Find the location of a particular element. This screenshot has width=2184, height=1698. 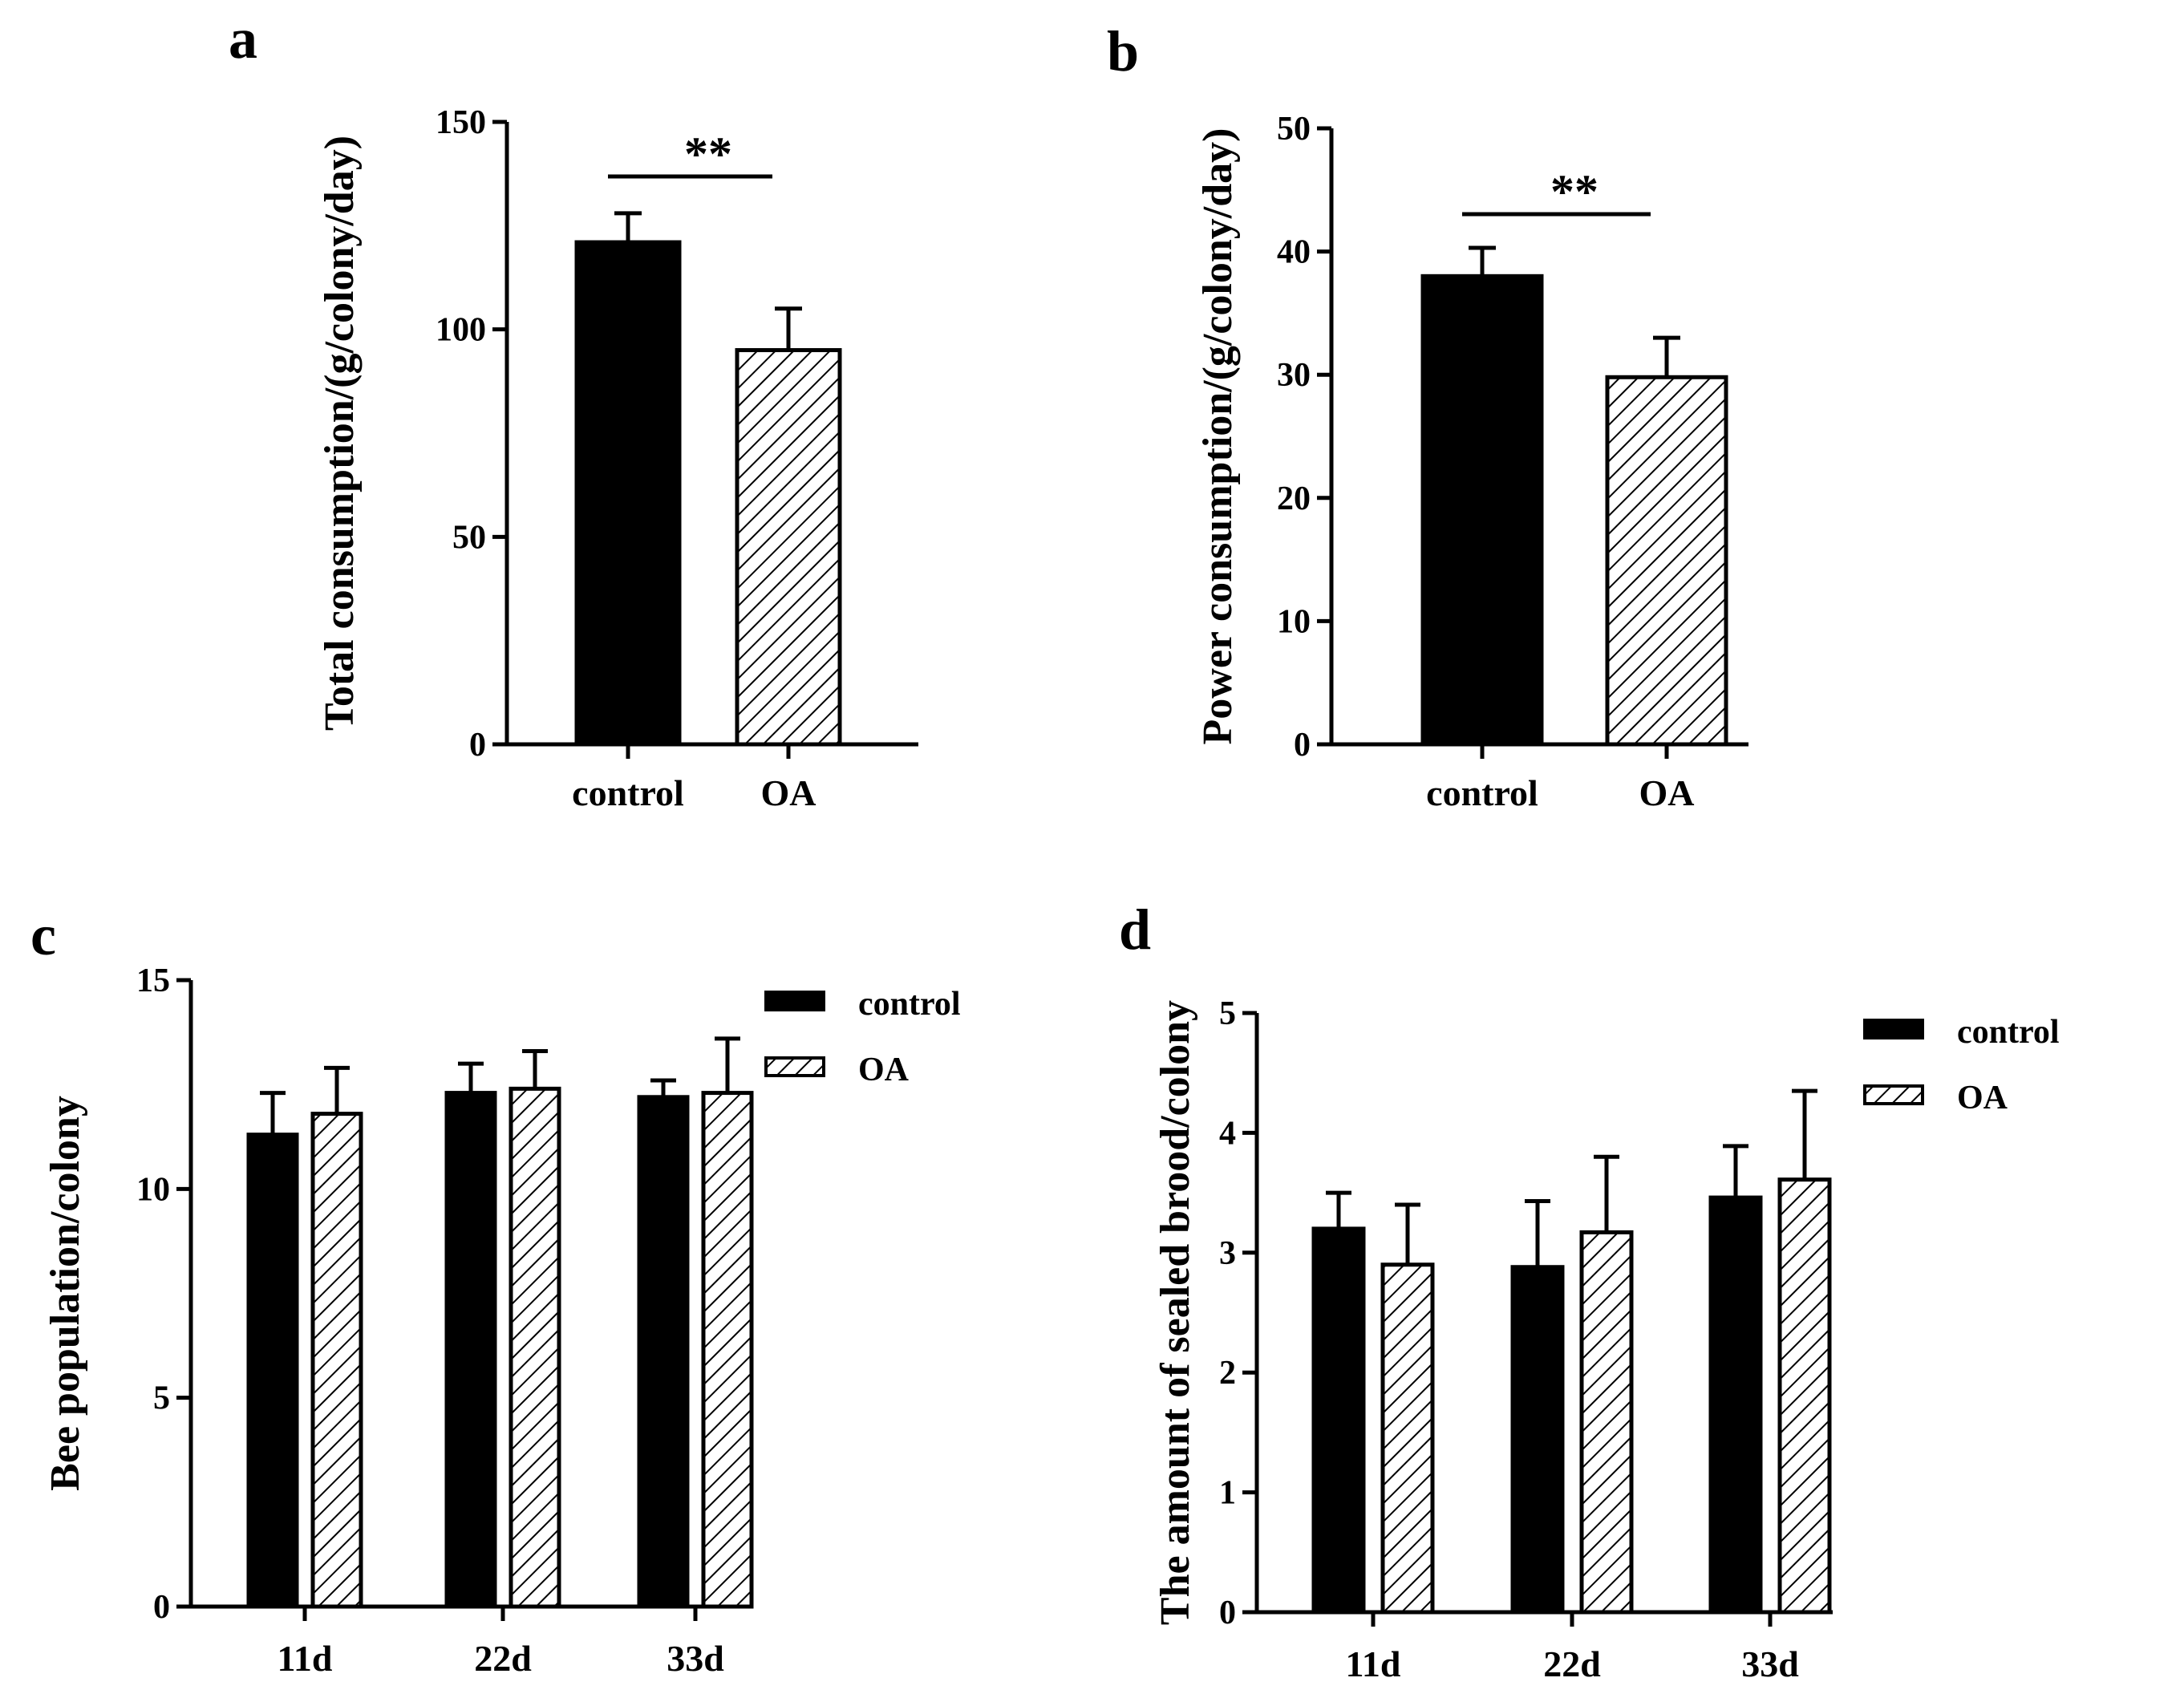

y-tick-label: 3 is located at coordinates (1227, 1253).